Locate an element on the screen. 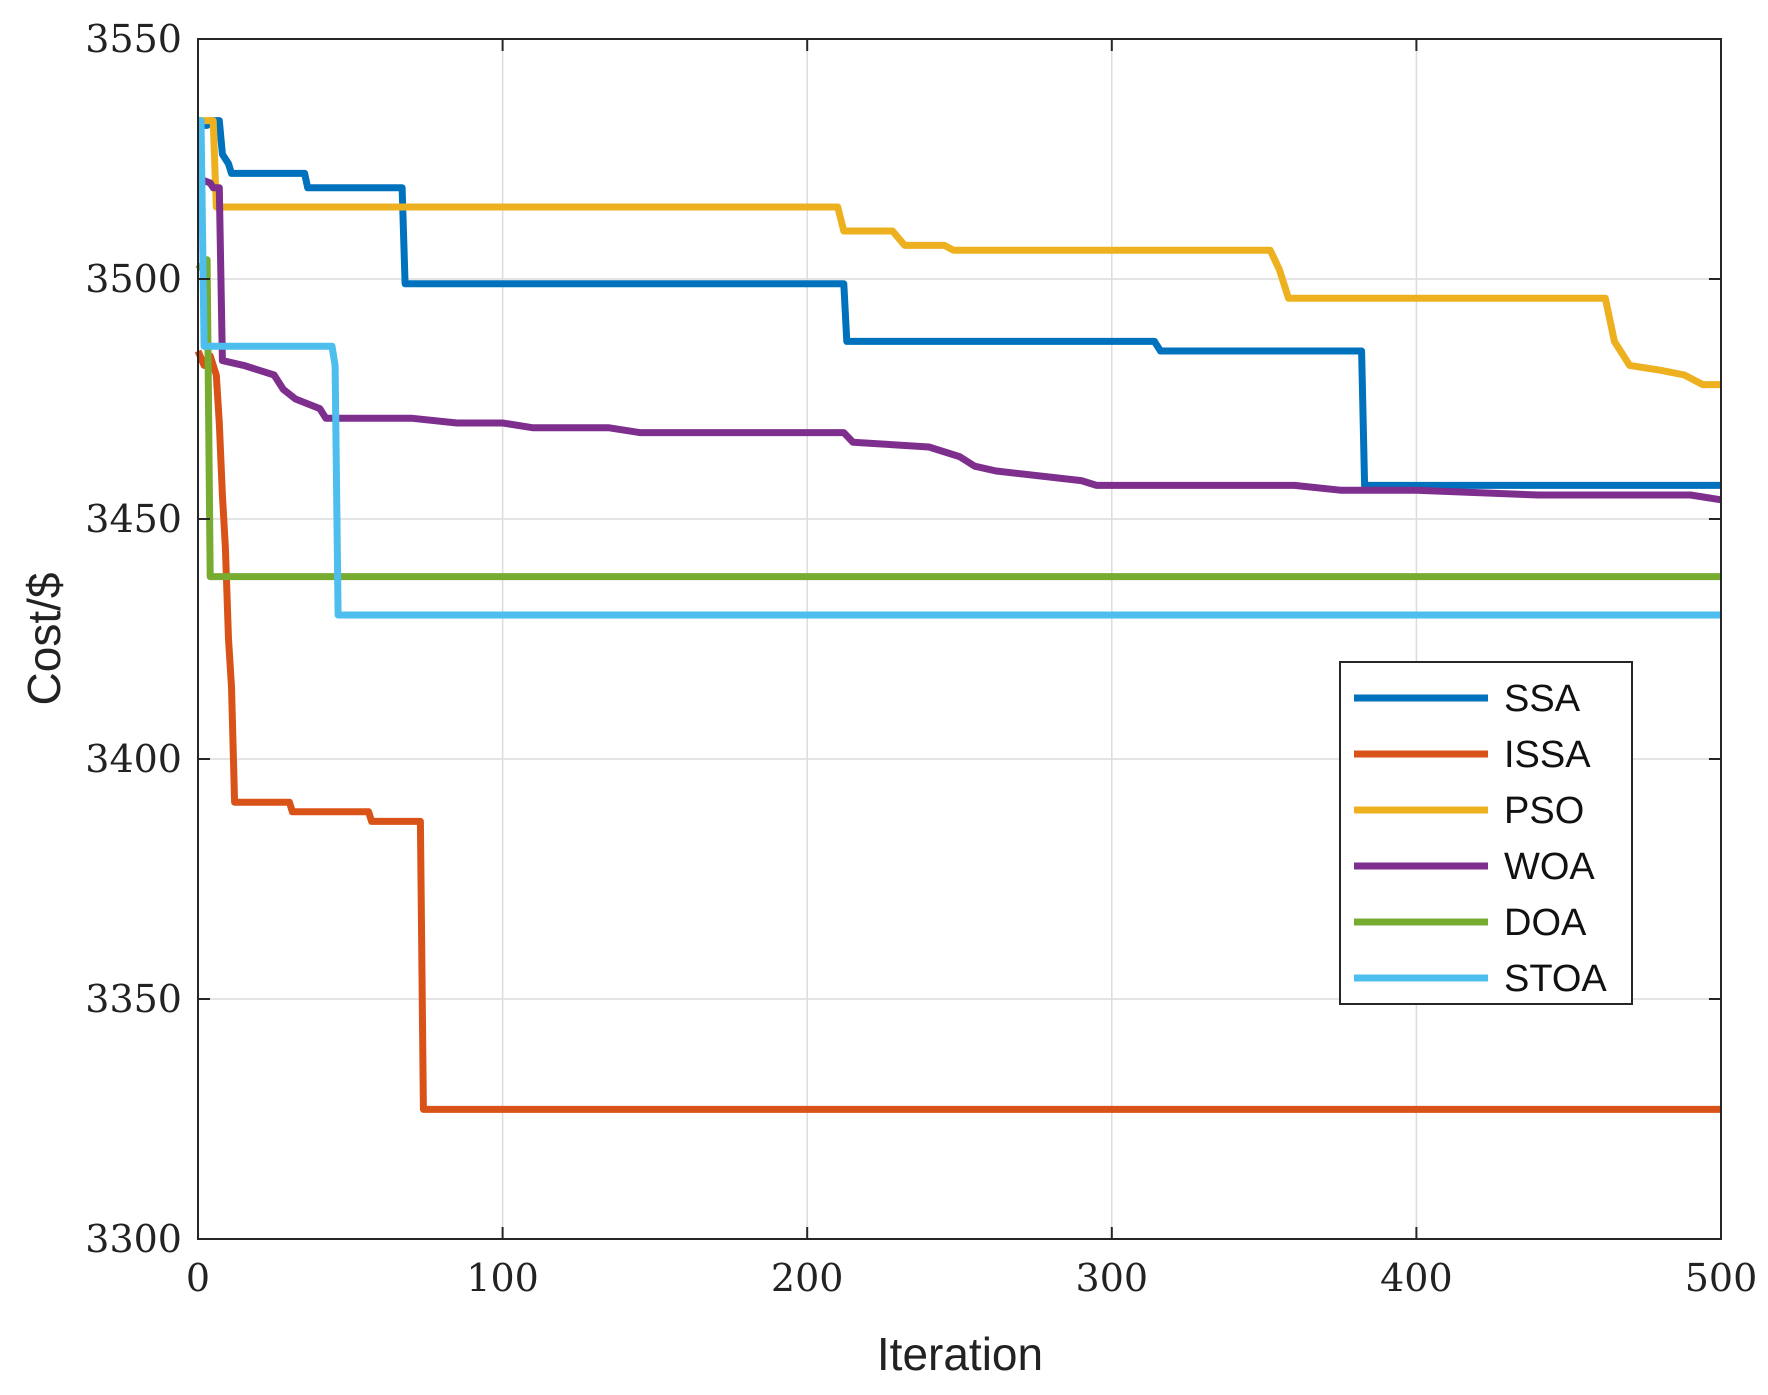 This screenshot has width=1768, height=1395. x-tick-label: 200 is located at coordinates (807, 1278).